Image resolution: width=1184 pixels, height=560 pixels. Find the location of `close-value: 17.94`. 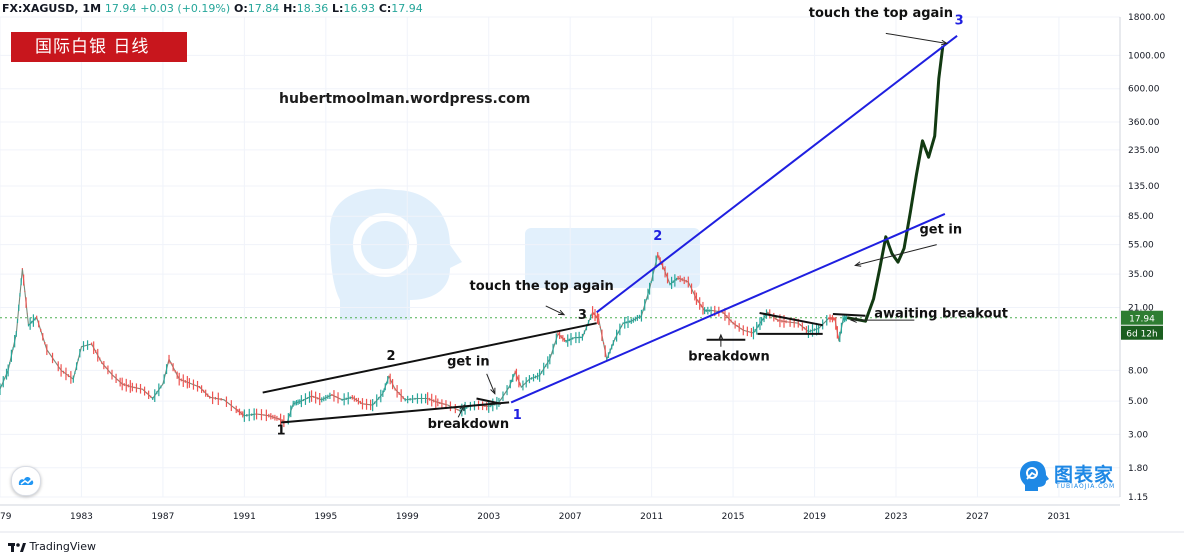

close-value: 17.94 is located at coordinates (407, 8).